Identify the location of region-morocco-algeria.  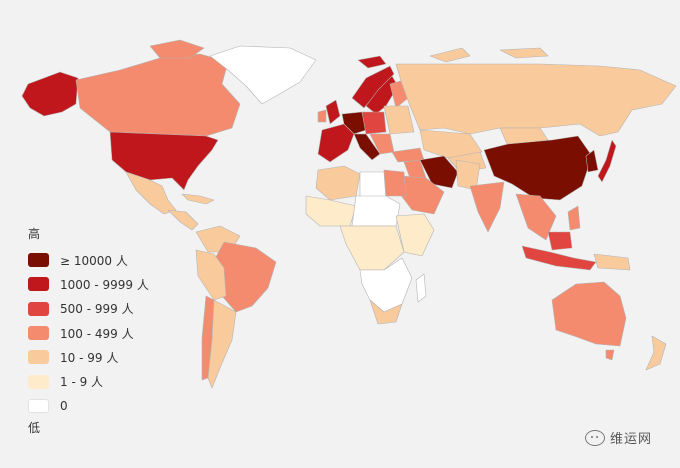
(338, 183).